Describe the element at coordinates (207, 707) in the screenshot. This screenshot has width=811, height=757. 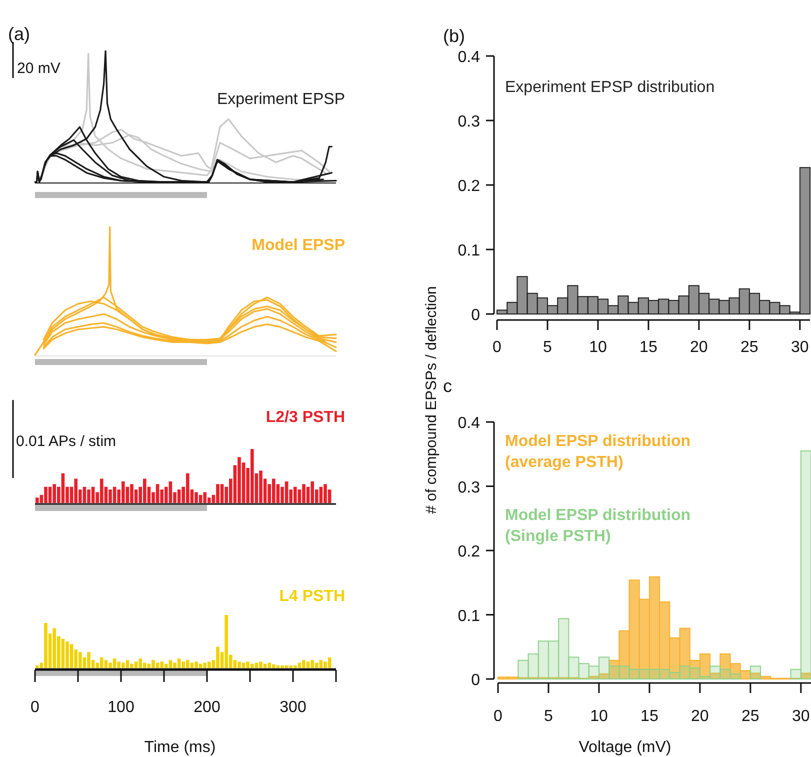
I see `x-tick-label: 200` at that location.